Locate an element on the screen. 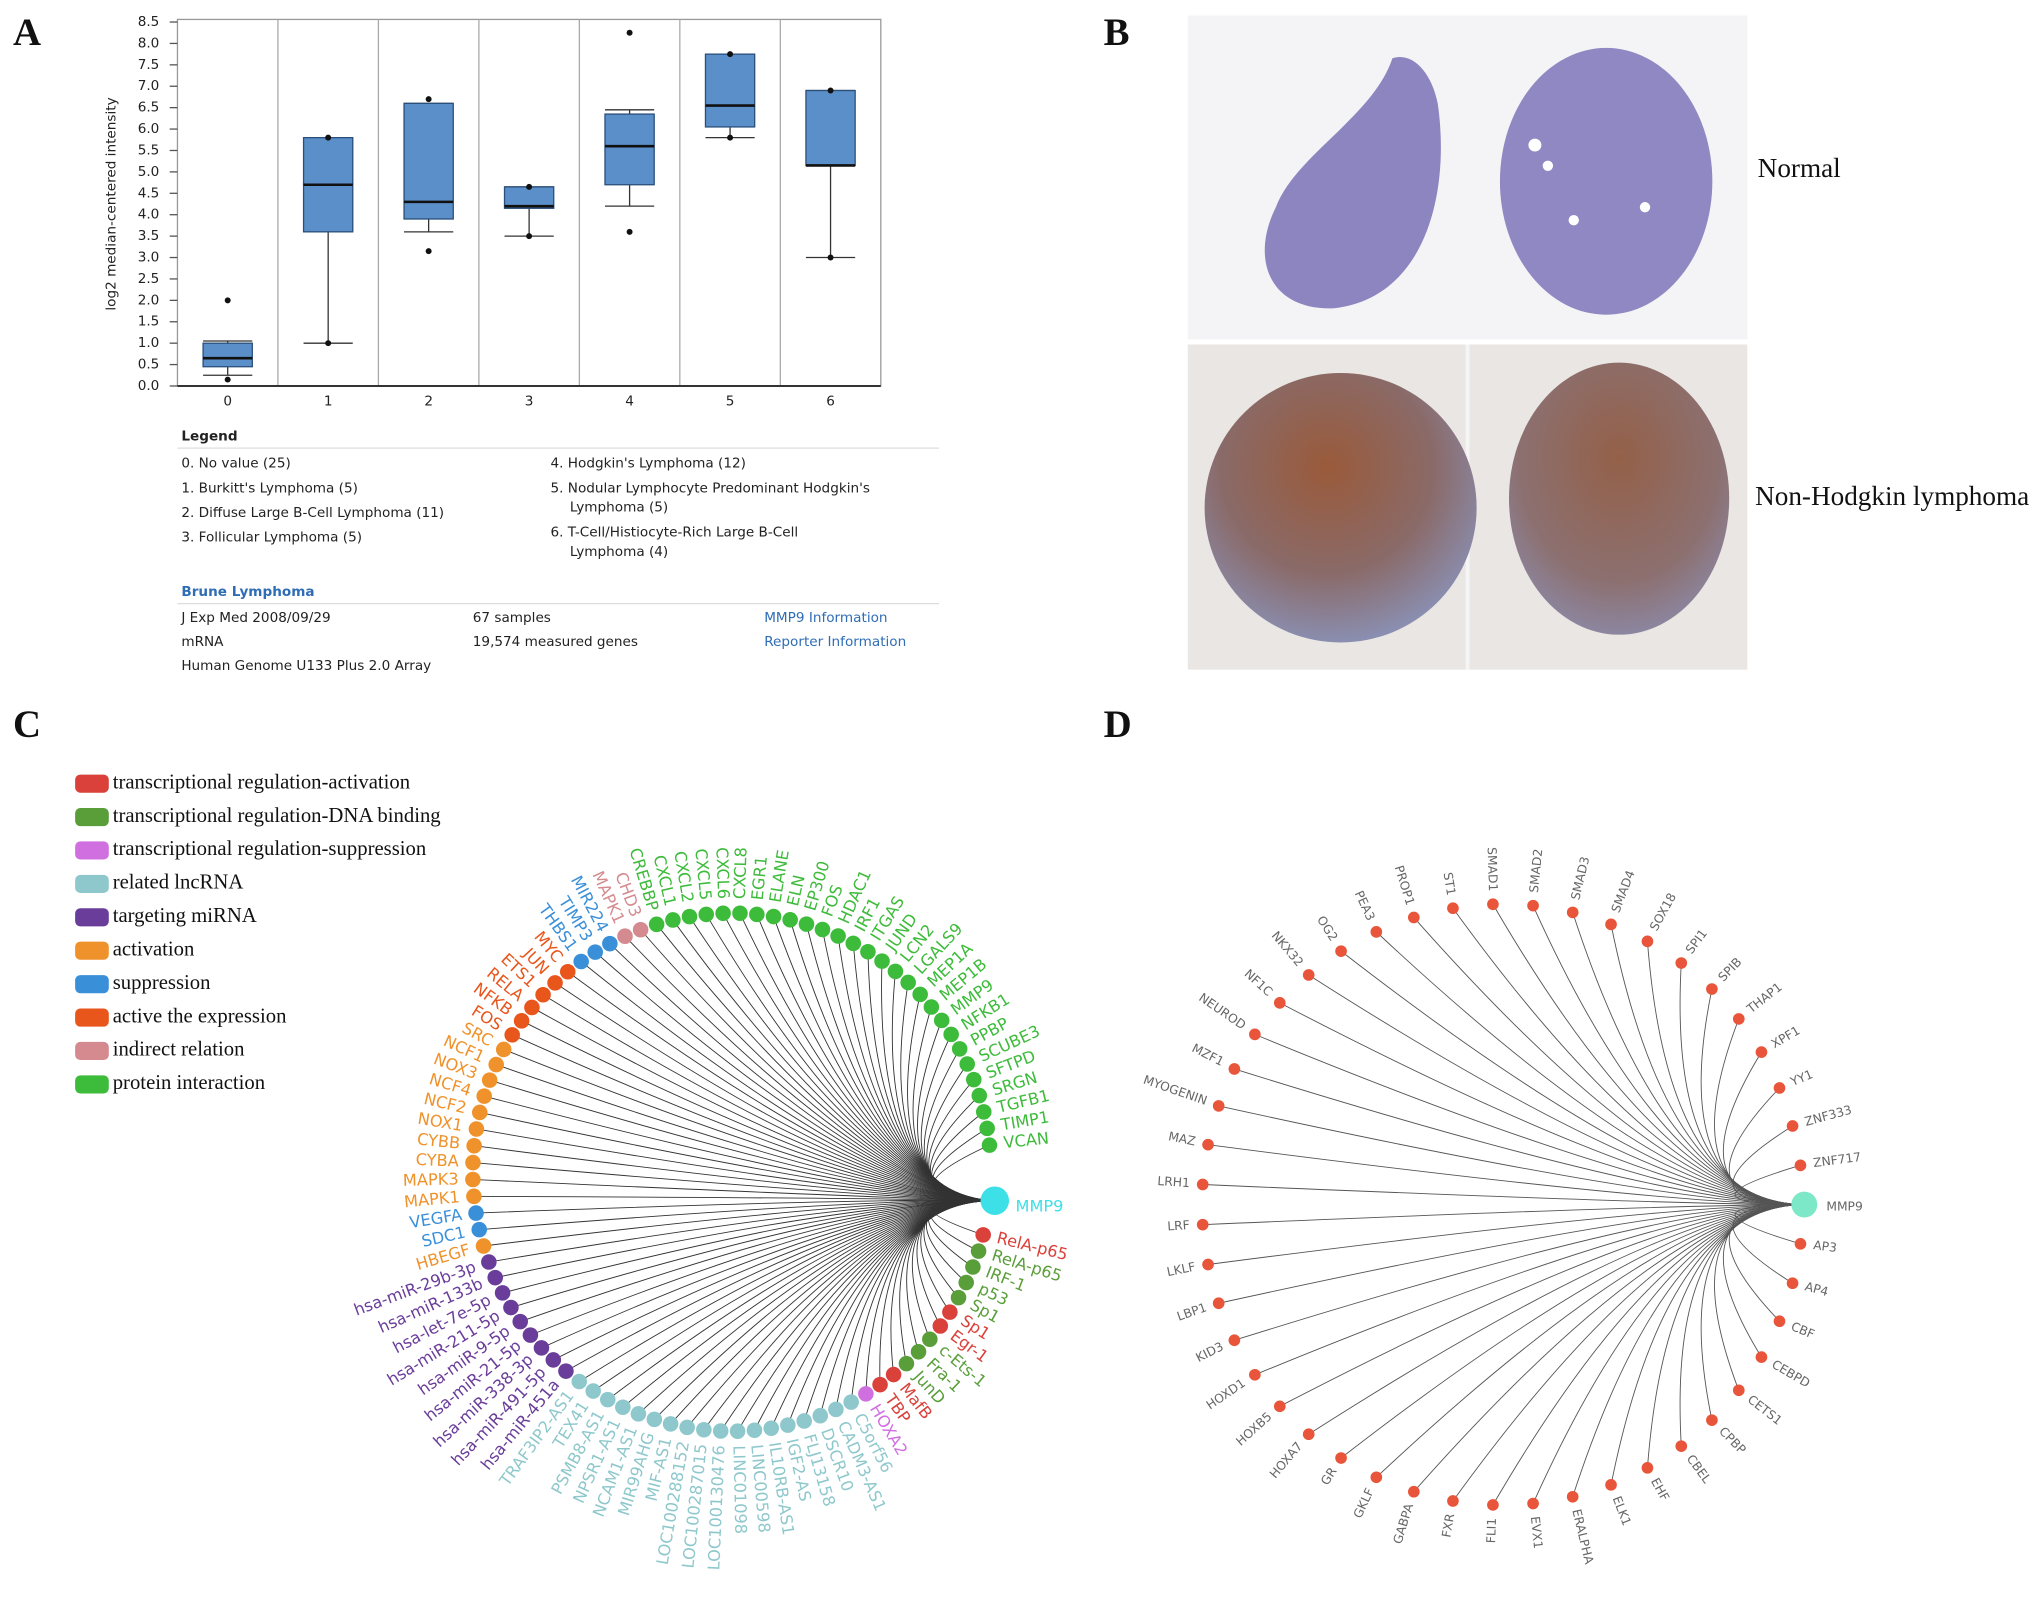 The height and width of the screenshot is (1599, 2031). node-label: SMAD4 is located at coordinates (1623, 891).